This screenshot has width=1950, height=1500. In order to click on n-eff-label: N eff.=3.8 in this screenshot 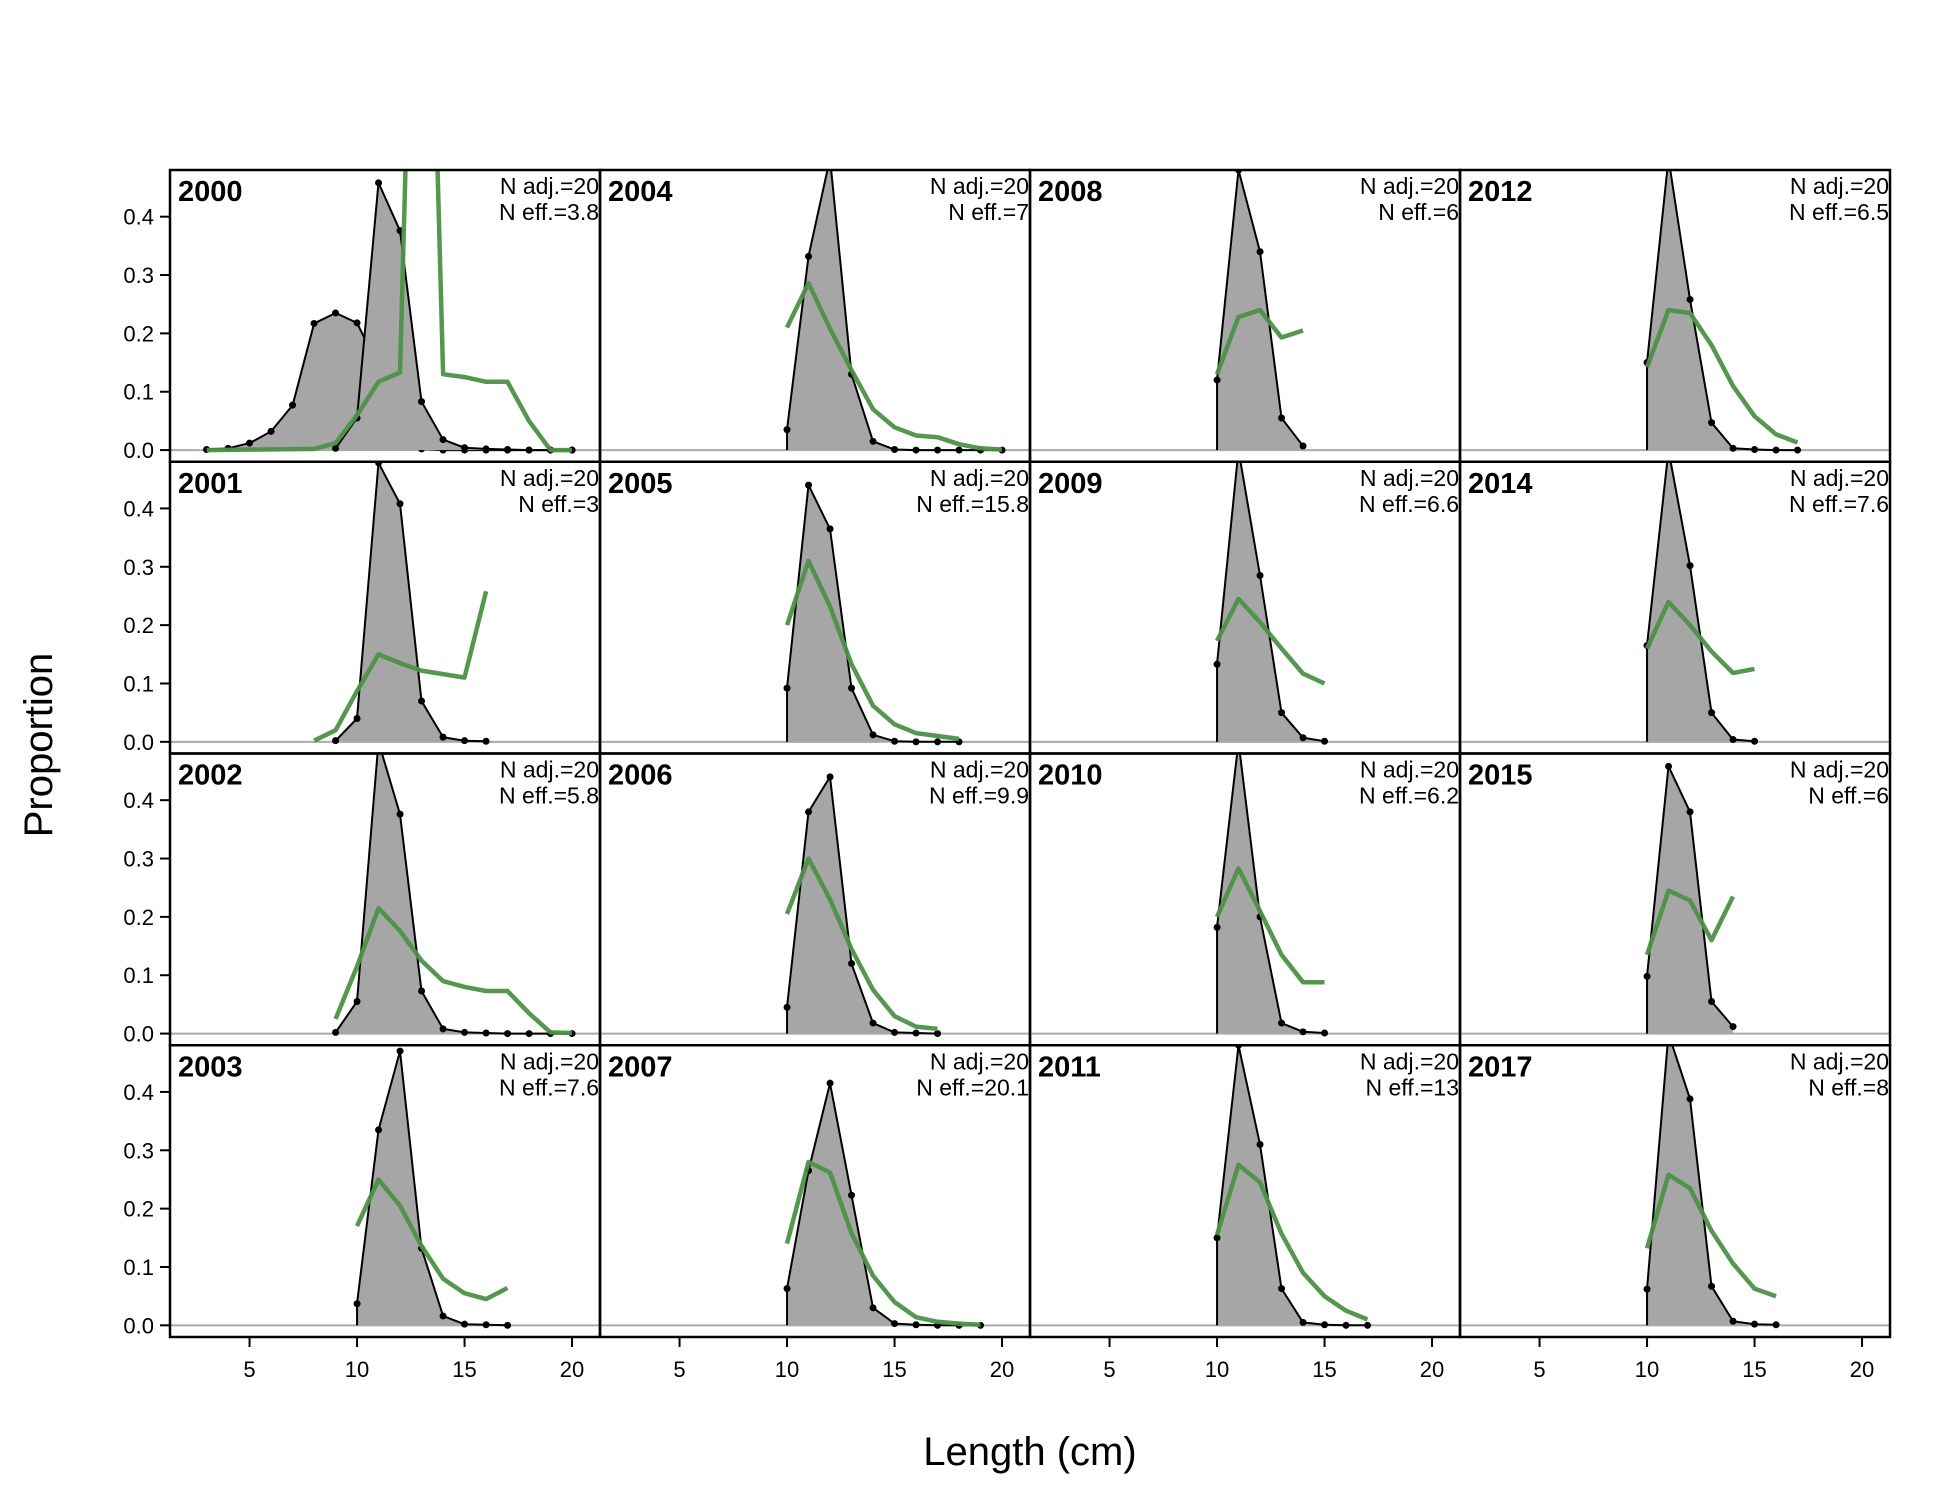, I will do `click(549, 212)`.